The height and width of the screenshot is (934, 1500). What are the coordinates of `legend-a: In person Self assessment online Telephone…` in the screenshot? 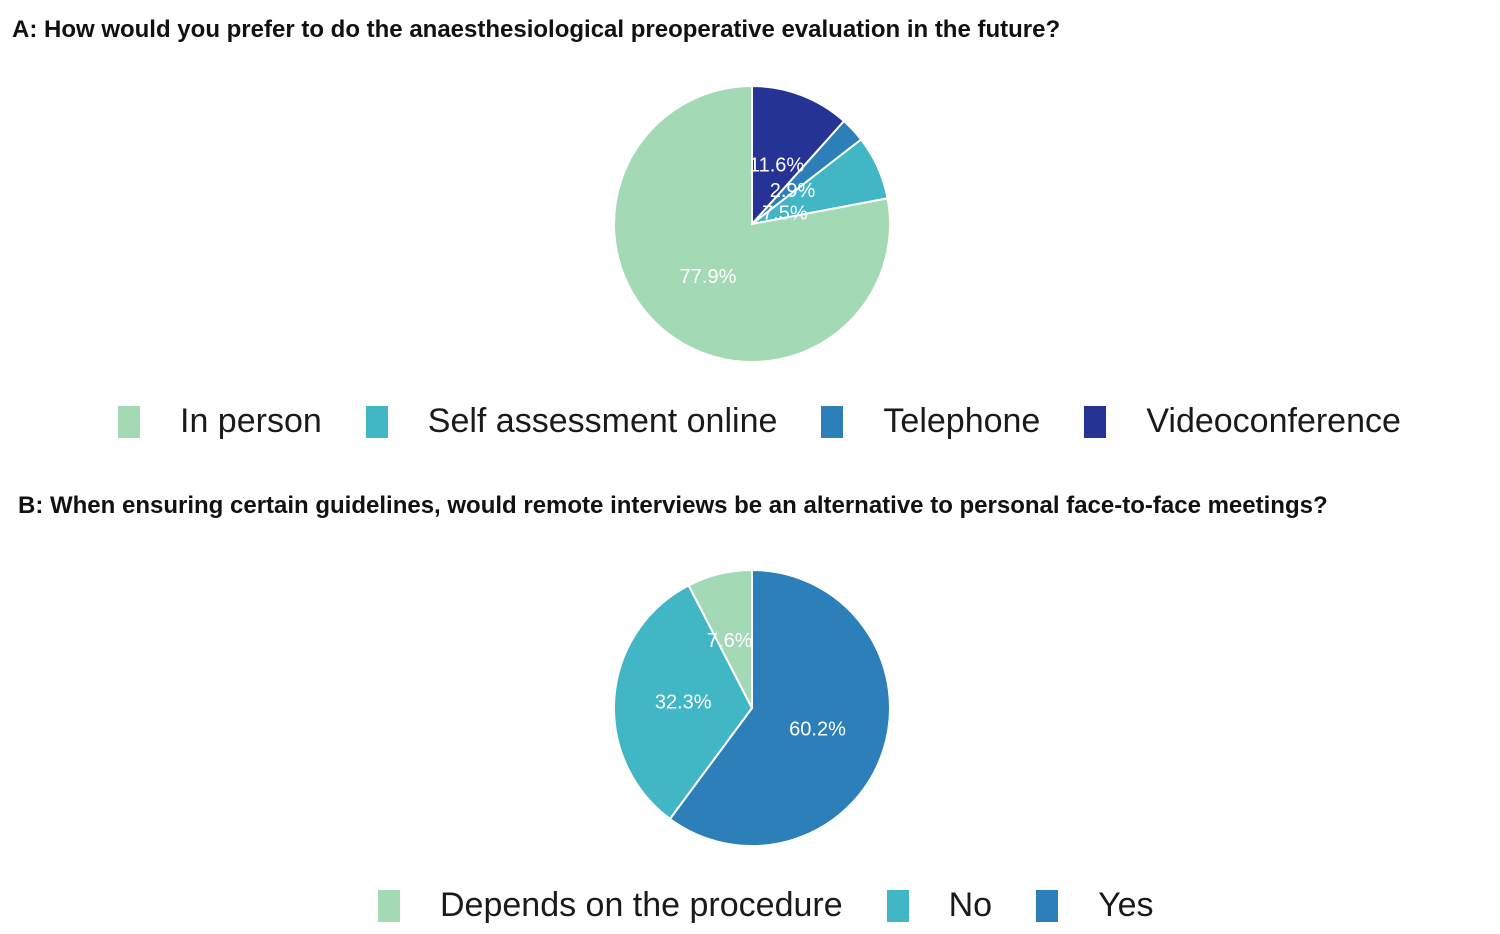 It's located at (781, 421).